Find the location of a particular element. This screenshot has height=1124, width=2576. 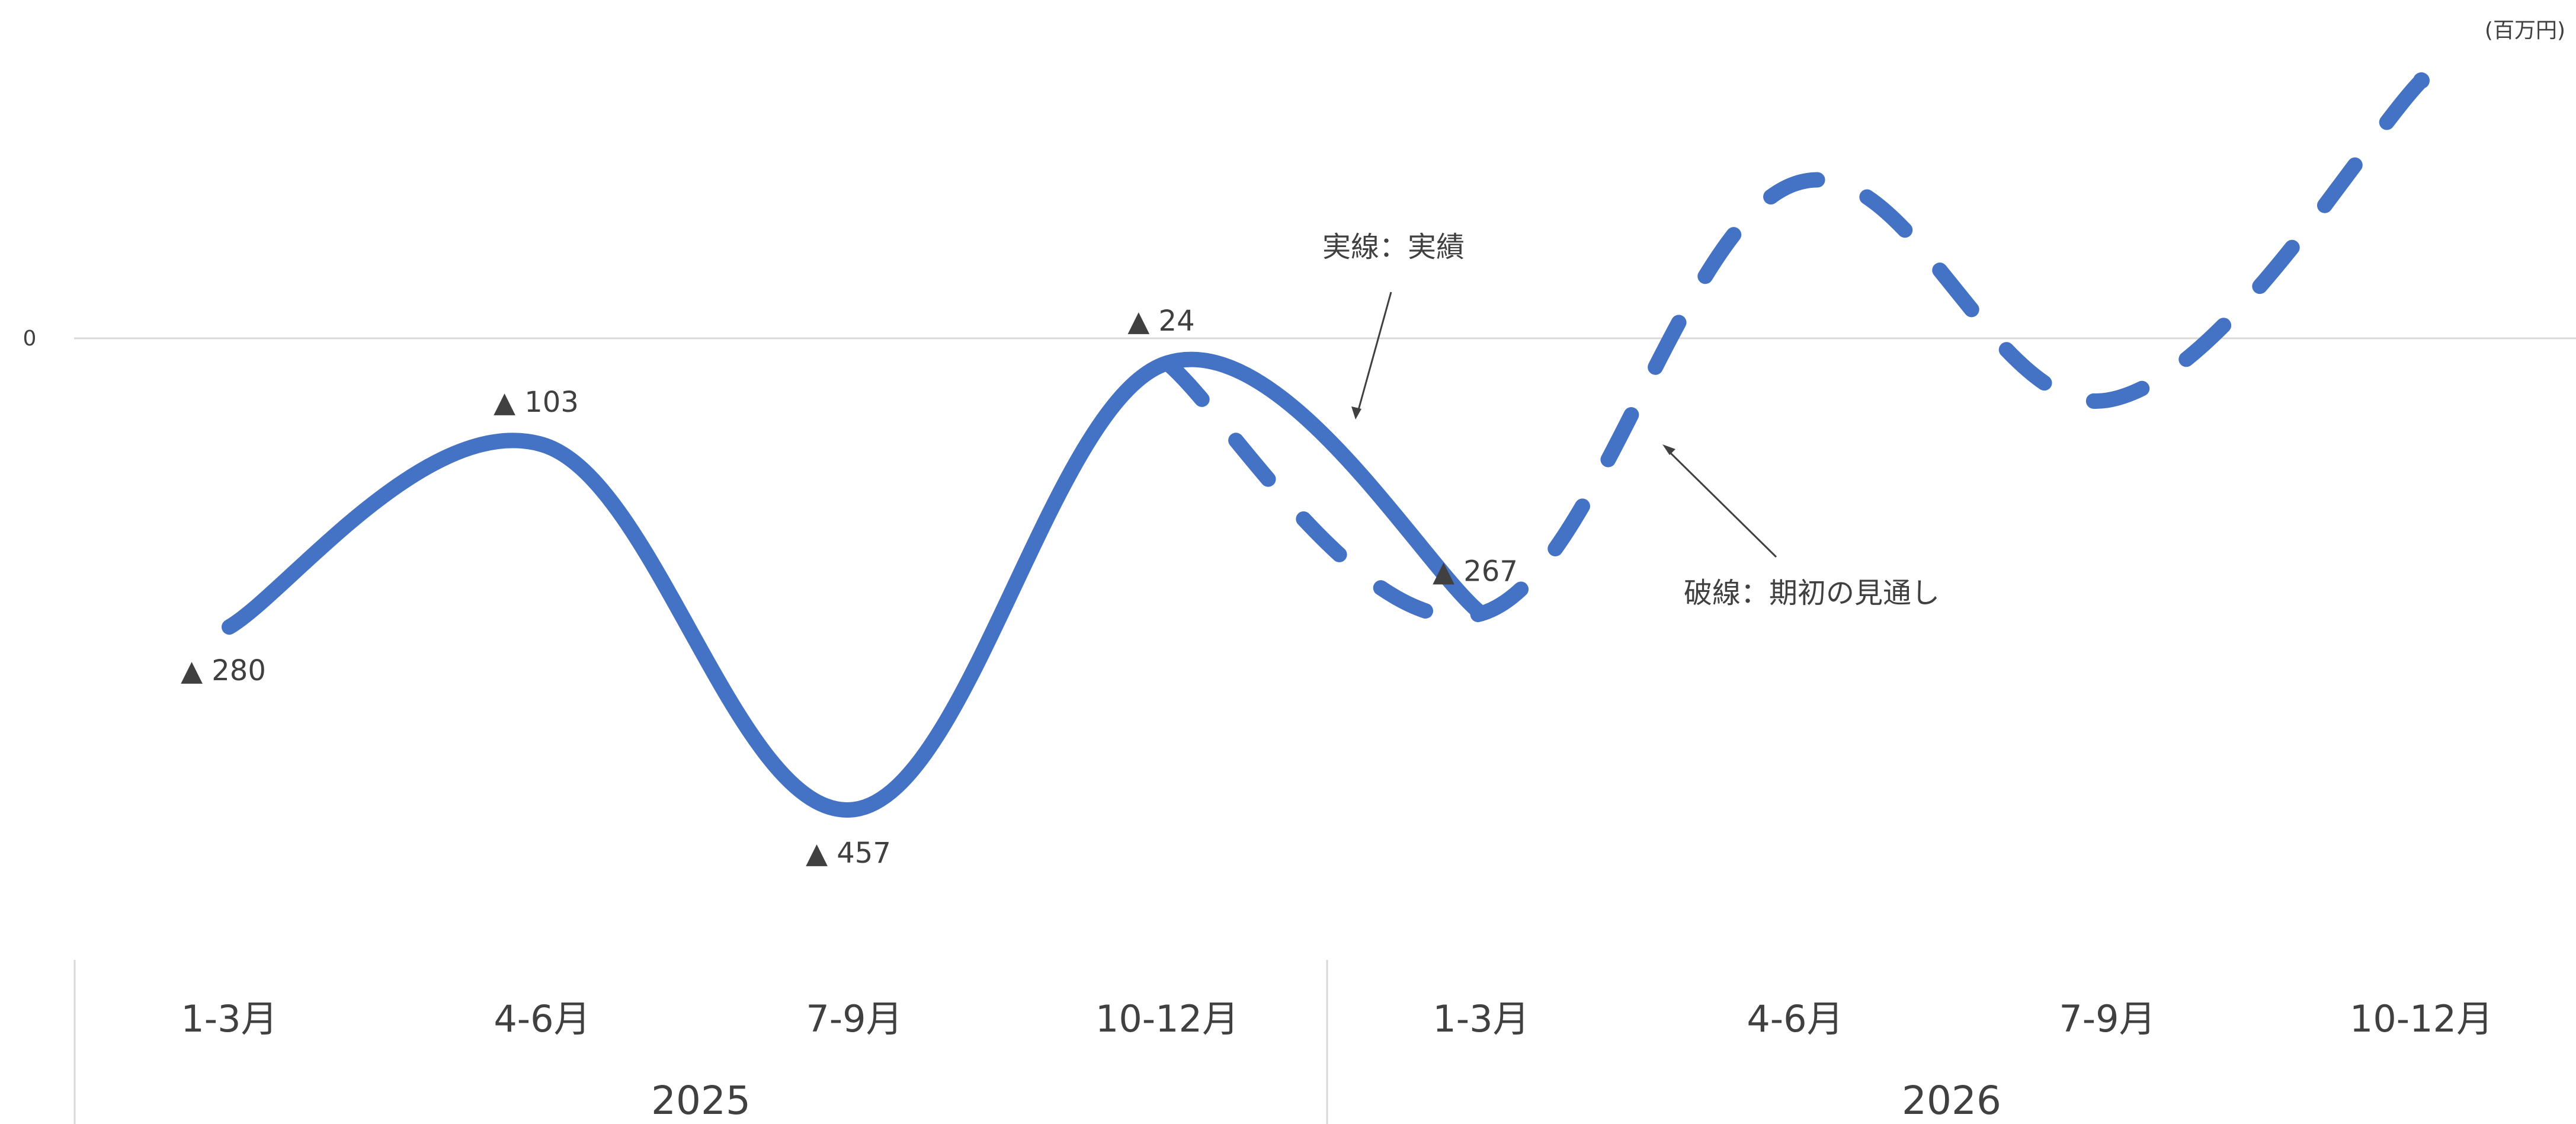

unit-label: (百万円) is located at coordinates (2525, 30).